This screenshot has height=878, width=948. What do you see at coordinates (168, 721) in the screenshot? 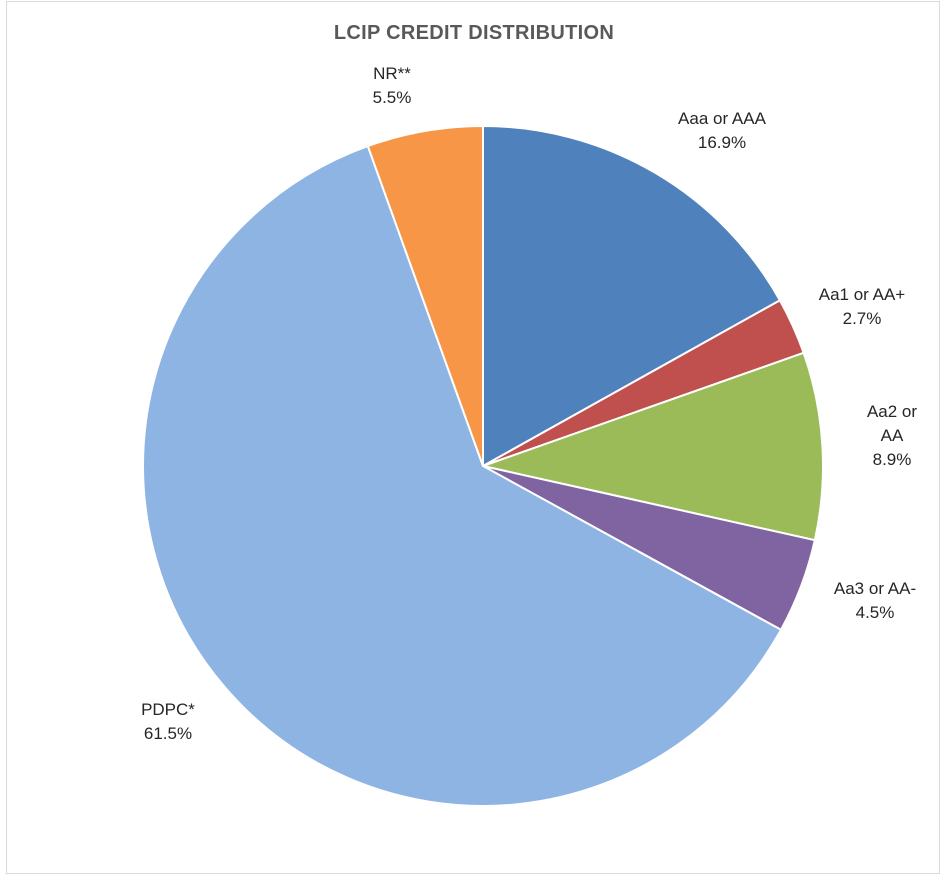
I see `slice-label-4: PDPC* 61.5%` at bounding box center [168, 721].